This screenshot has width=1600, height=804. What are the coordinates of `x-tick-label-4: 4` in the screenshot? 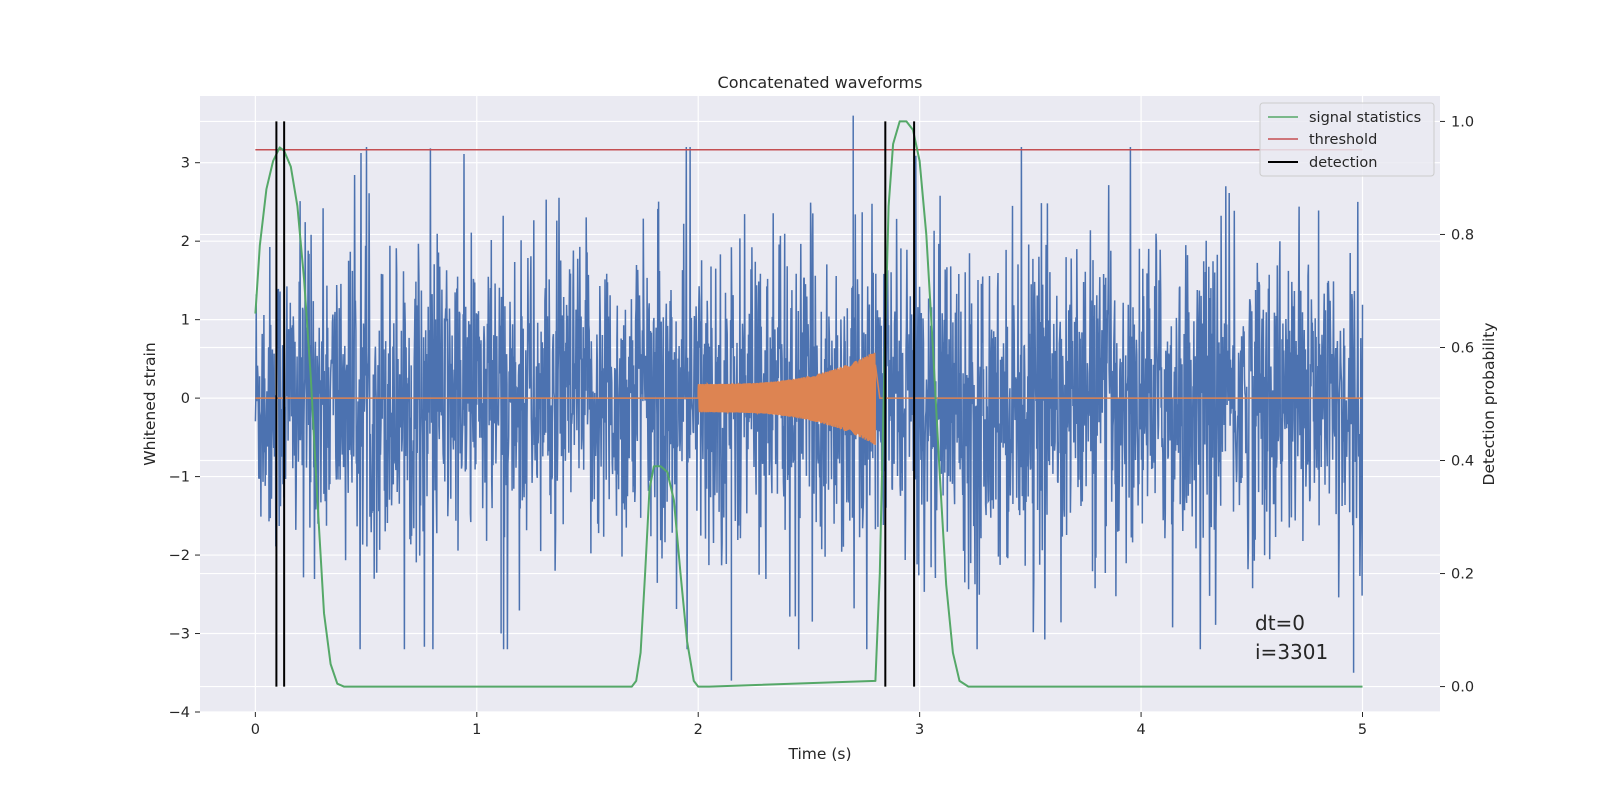 It's located at (1140, 730).